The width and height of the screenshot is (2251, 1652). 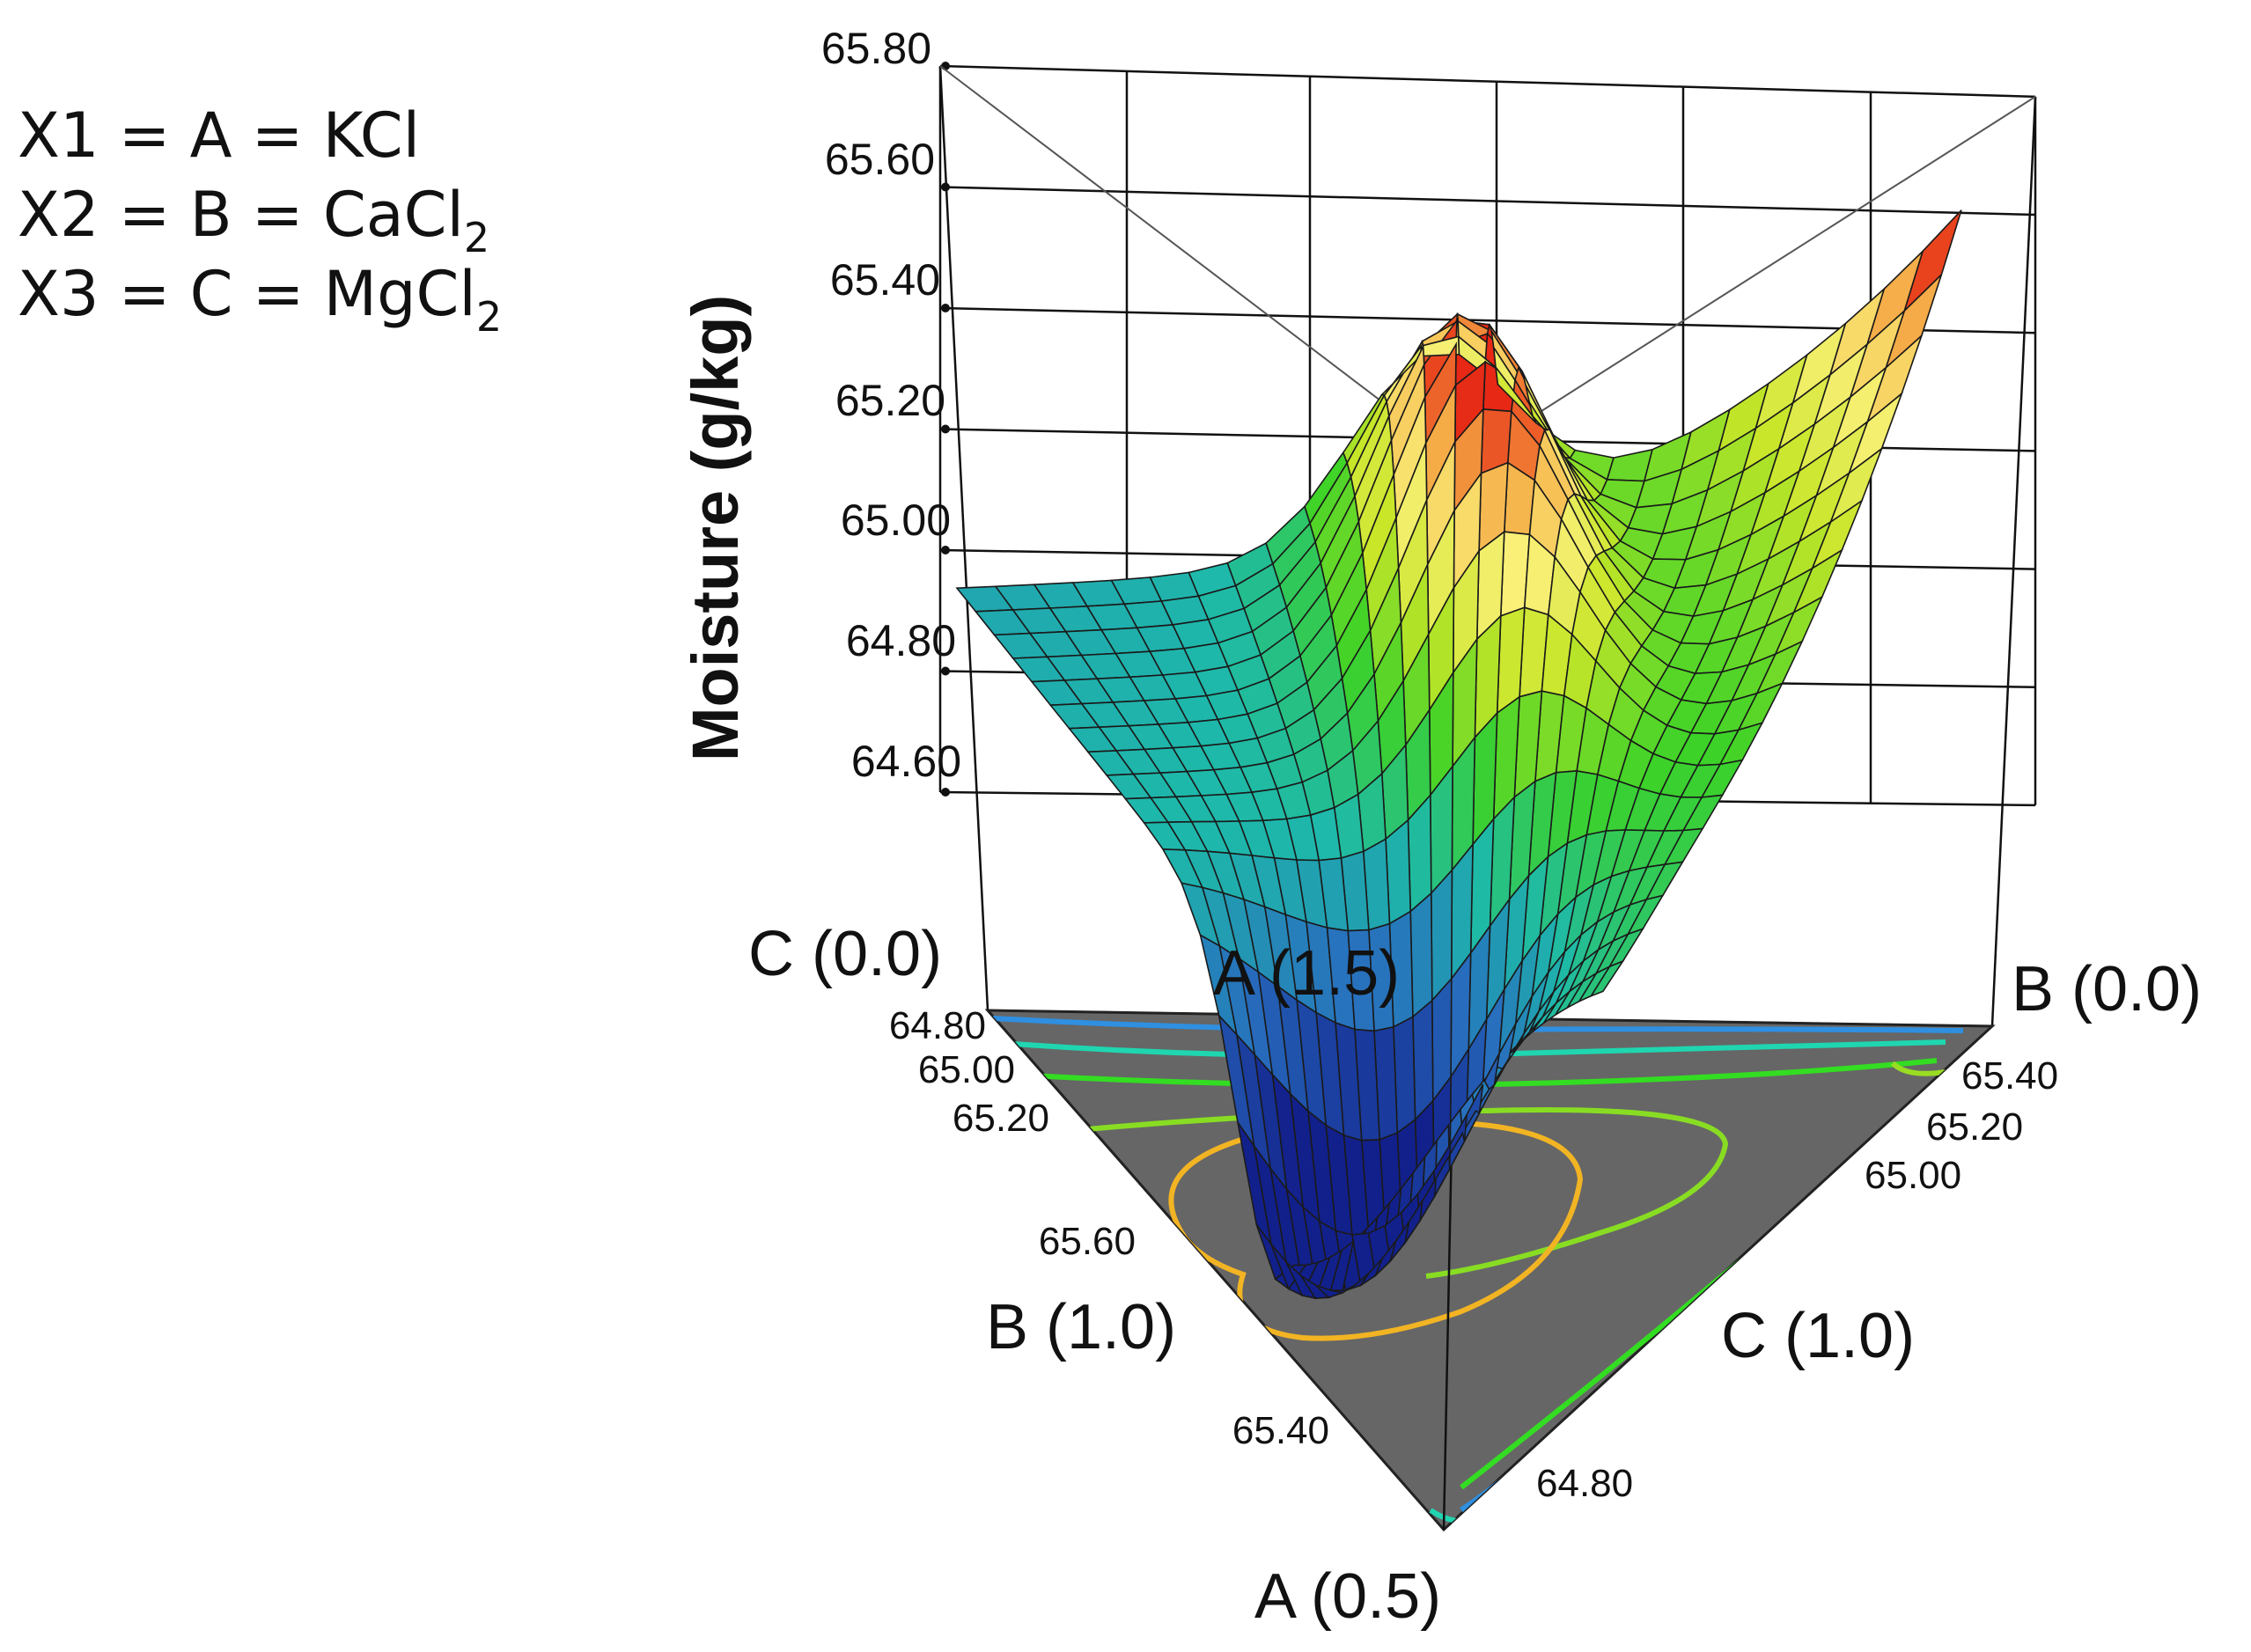 I want to click on z-tick-label: 65.40, so click(x=885, y=280).